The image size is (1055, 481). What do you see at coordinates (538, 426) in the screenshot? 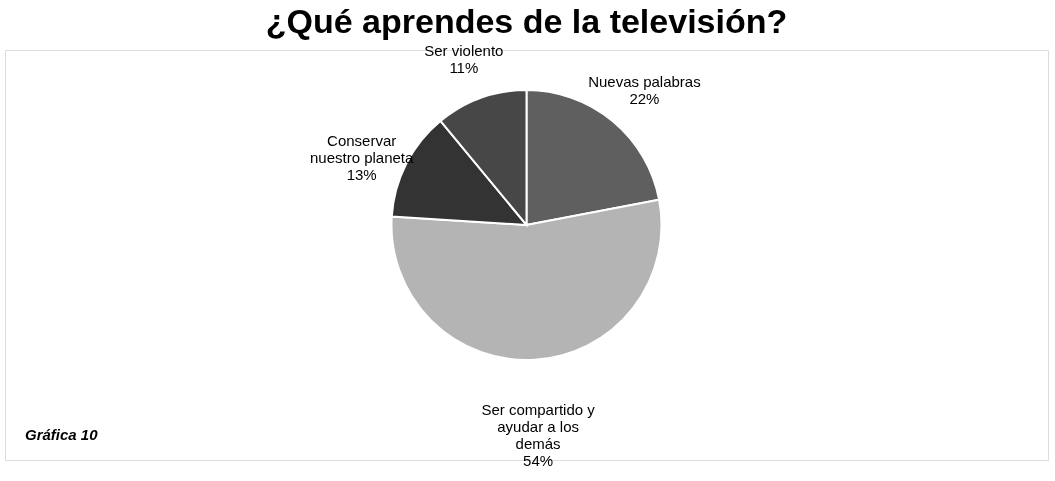
I see `slice-label: Ser compartido y ayudar a los demás` at bounding box center [538, 426].